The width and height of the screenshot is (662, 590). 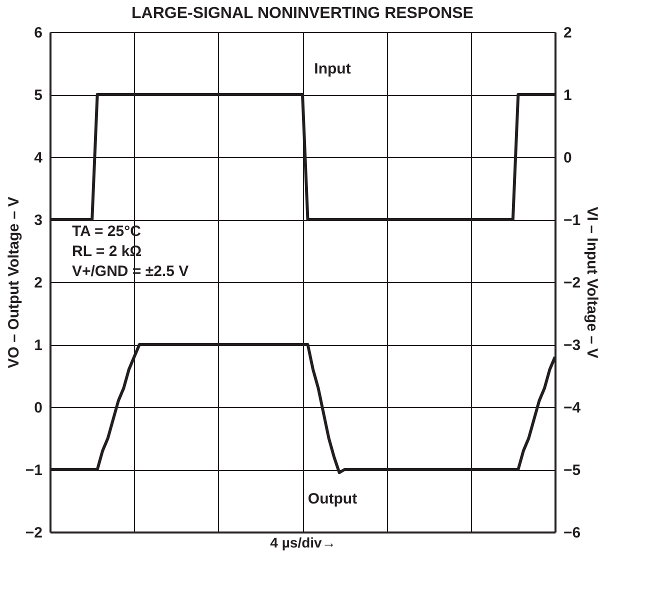 I want to click on y2-tick-label: −5, so click(x=572, y=470).